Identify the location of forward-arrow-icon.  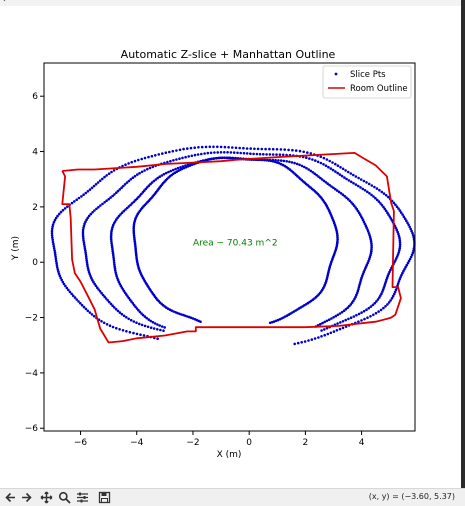
(26, 497).